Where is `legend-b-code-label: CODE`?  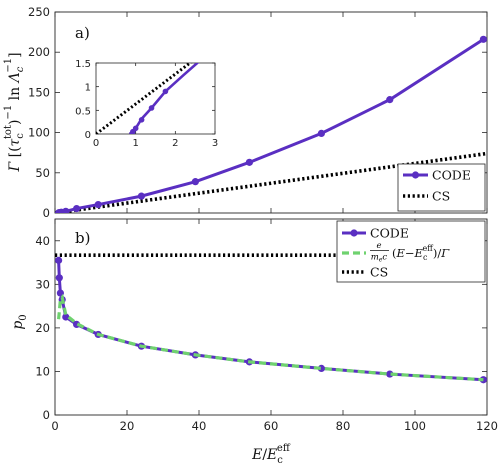
legend-b-code-label: CODE is located at coordinates (389, 233).